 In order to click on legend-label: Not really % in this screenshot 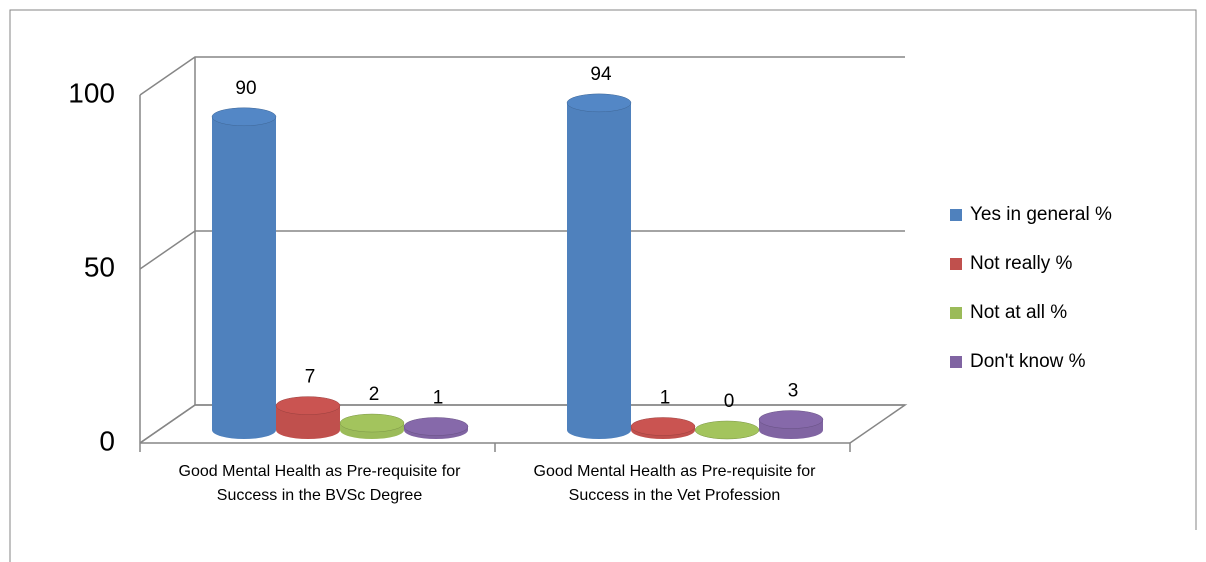, I will do `click(1021, 263)`.